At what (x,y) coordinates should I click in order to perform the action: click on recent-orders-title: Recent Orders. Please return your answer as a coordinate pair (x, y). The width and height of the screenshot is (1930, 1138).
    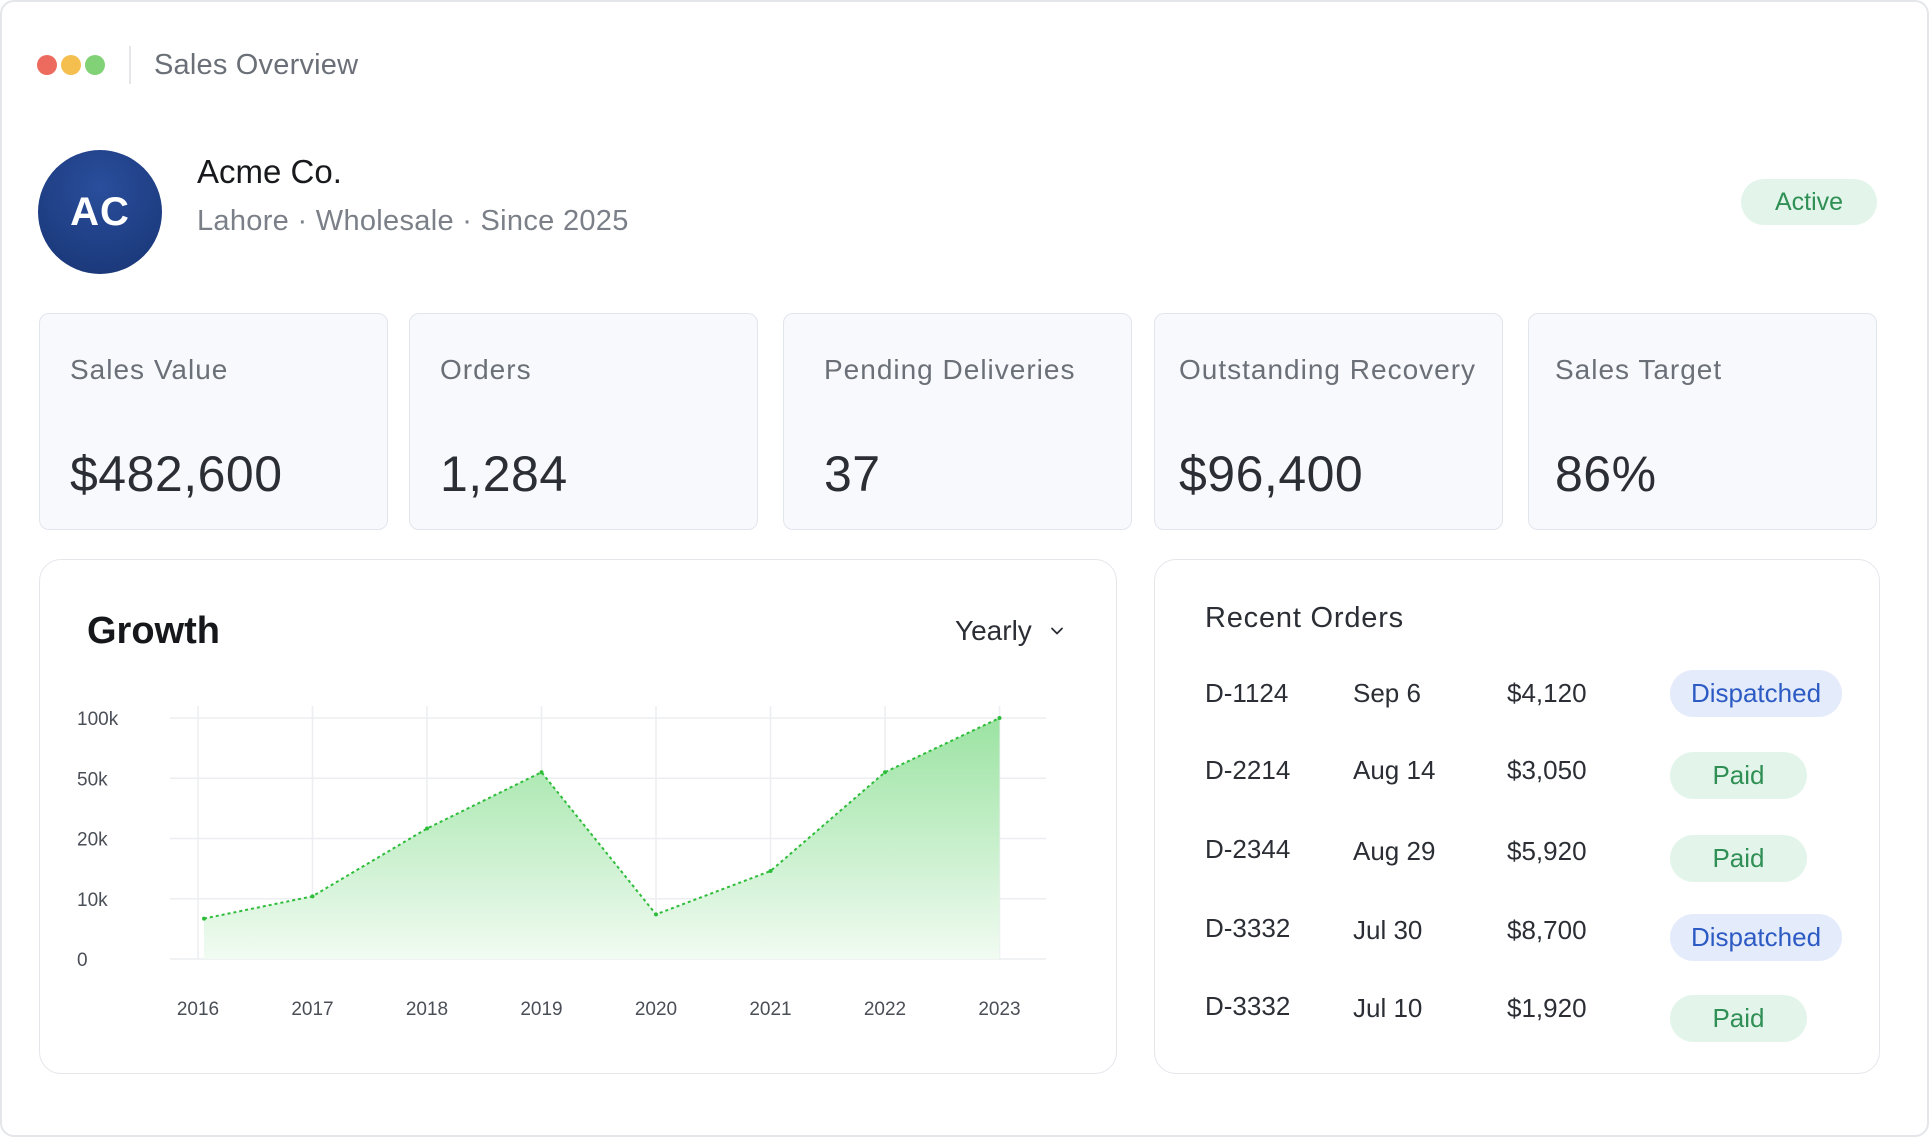
    Looking at the image, I should click on (1304, 618).